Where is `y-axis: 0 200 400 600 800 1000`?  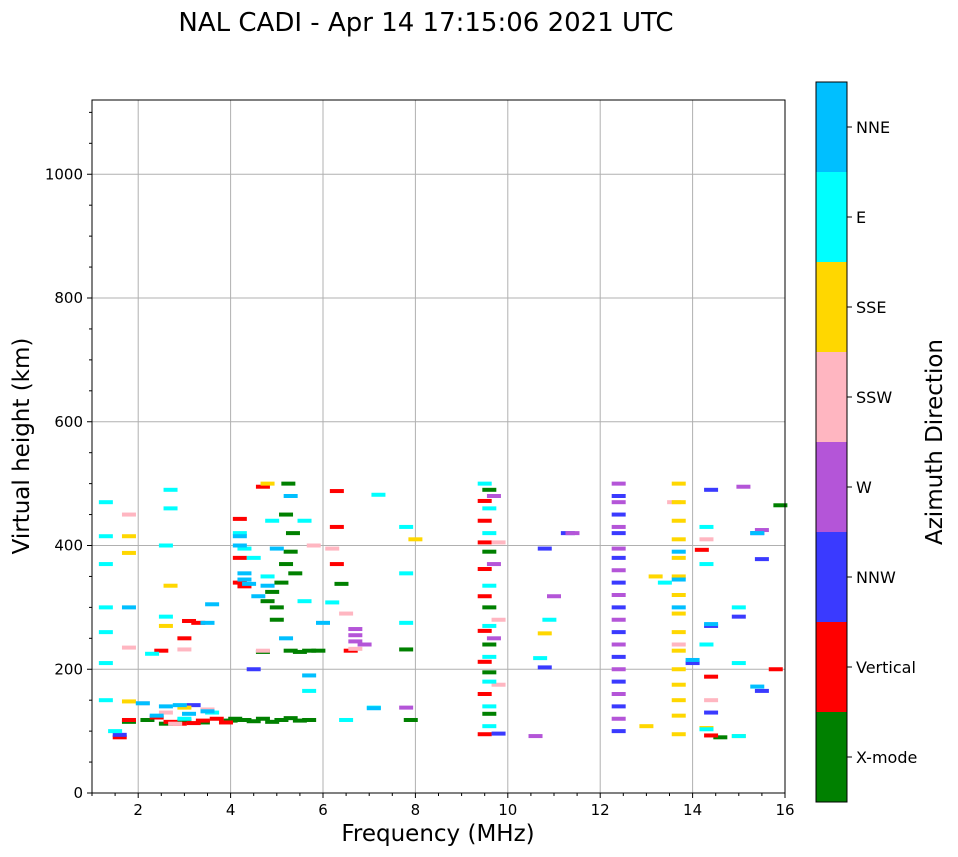 y-axis: 0 200 400 600 800 1000 is located at coordinates (68, 456).